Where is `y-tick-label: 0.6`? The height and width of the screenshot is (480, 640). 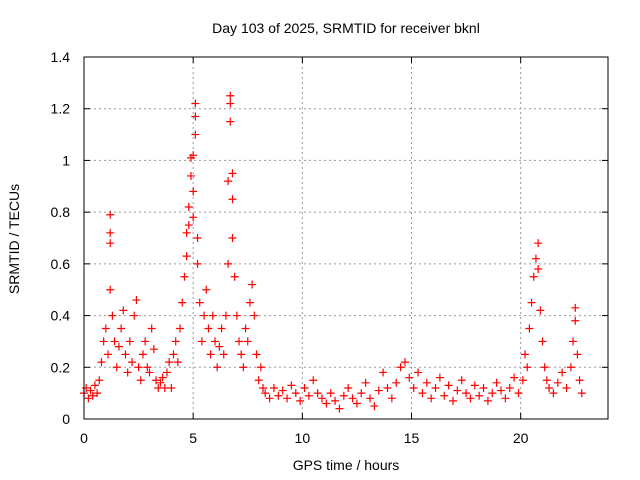 y-tick-label: 0.6 is located at coordinates (61, 264).